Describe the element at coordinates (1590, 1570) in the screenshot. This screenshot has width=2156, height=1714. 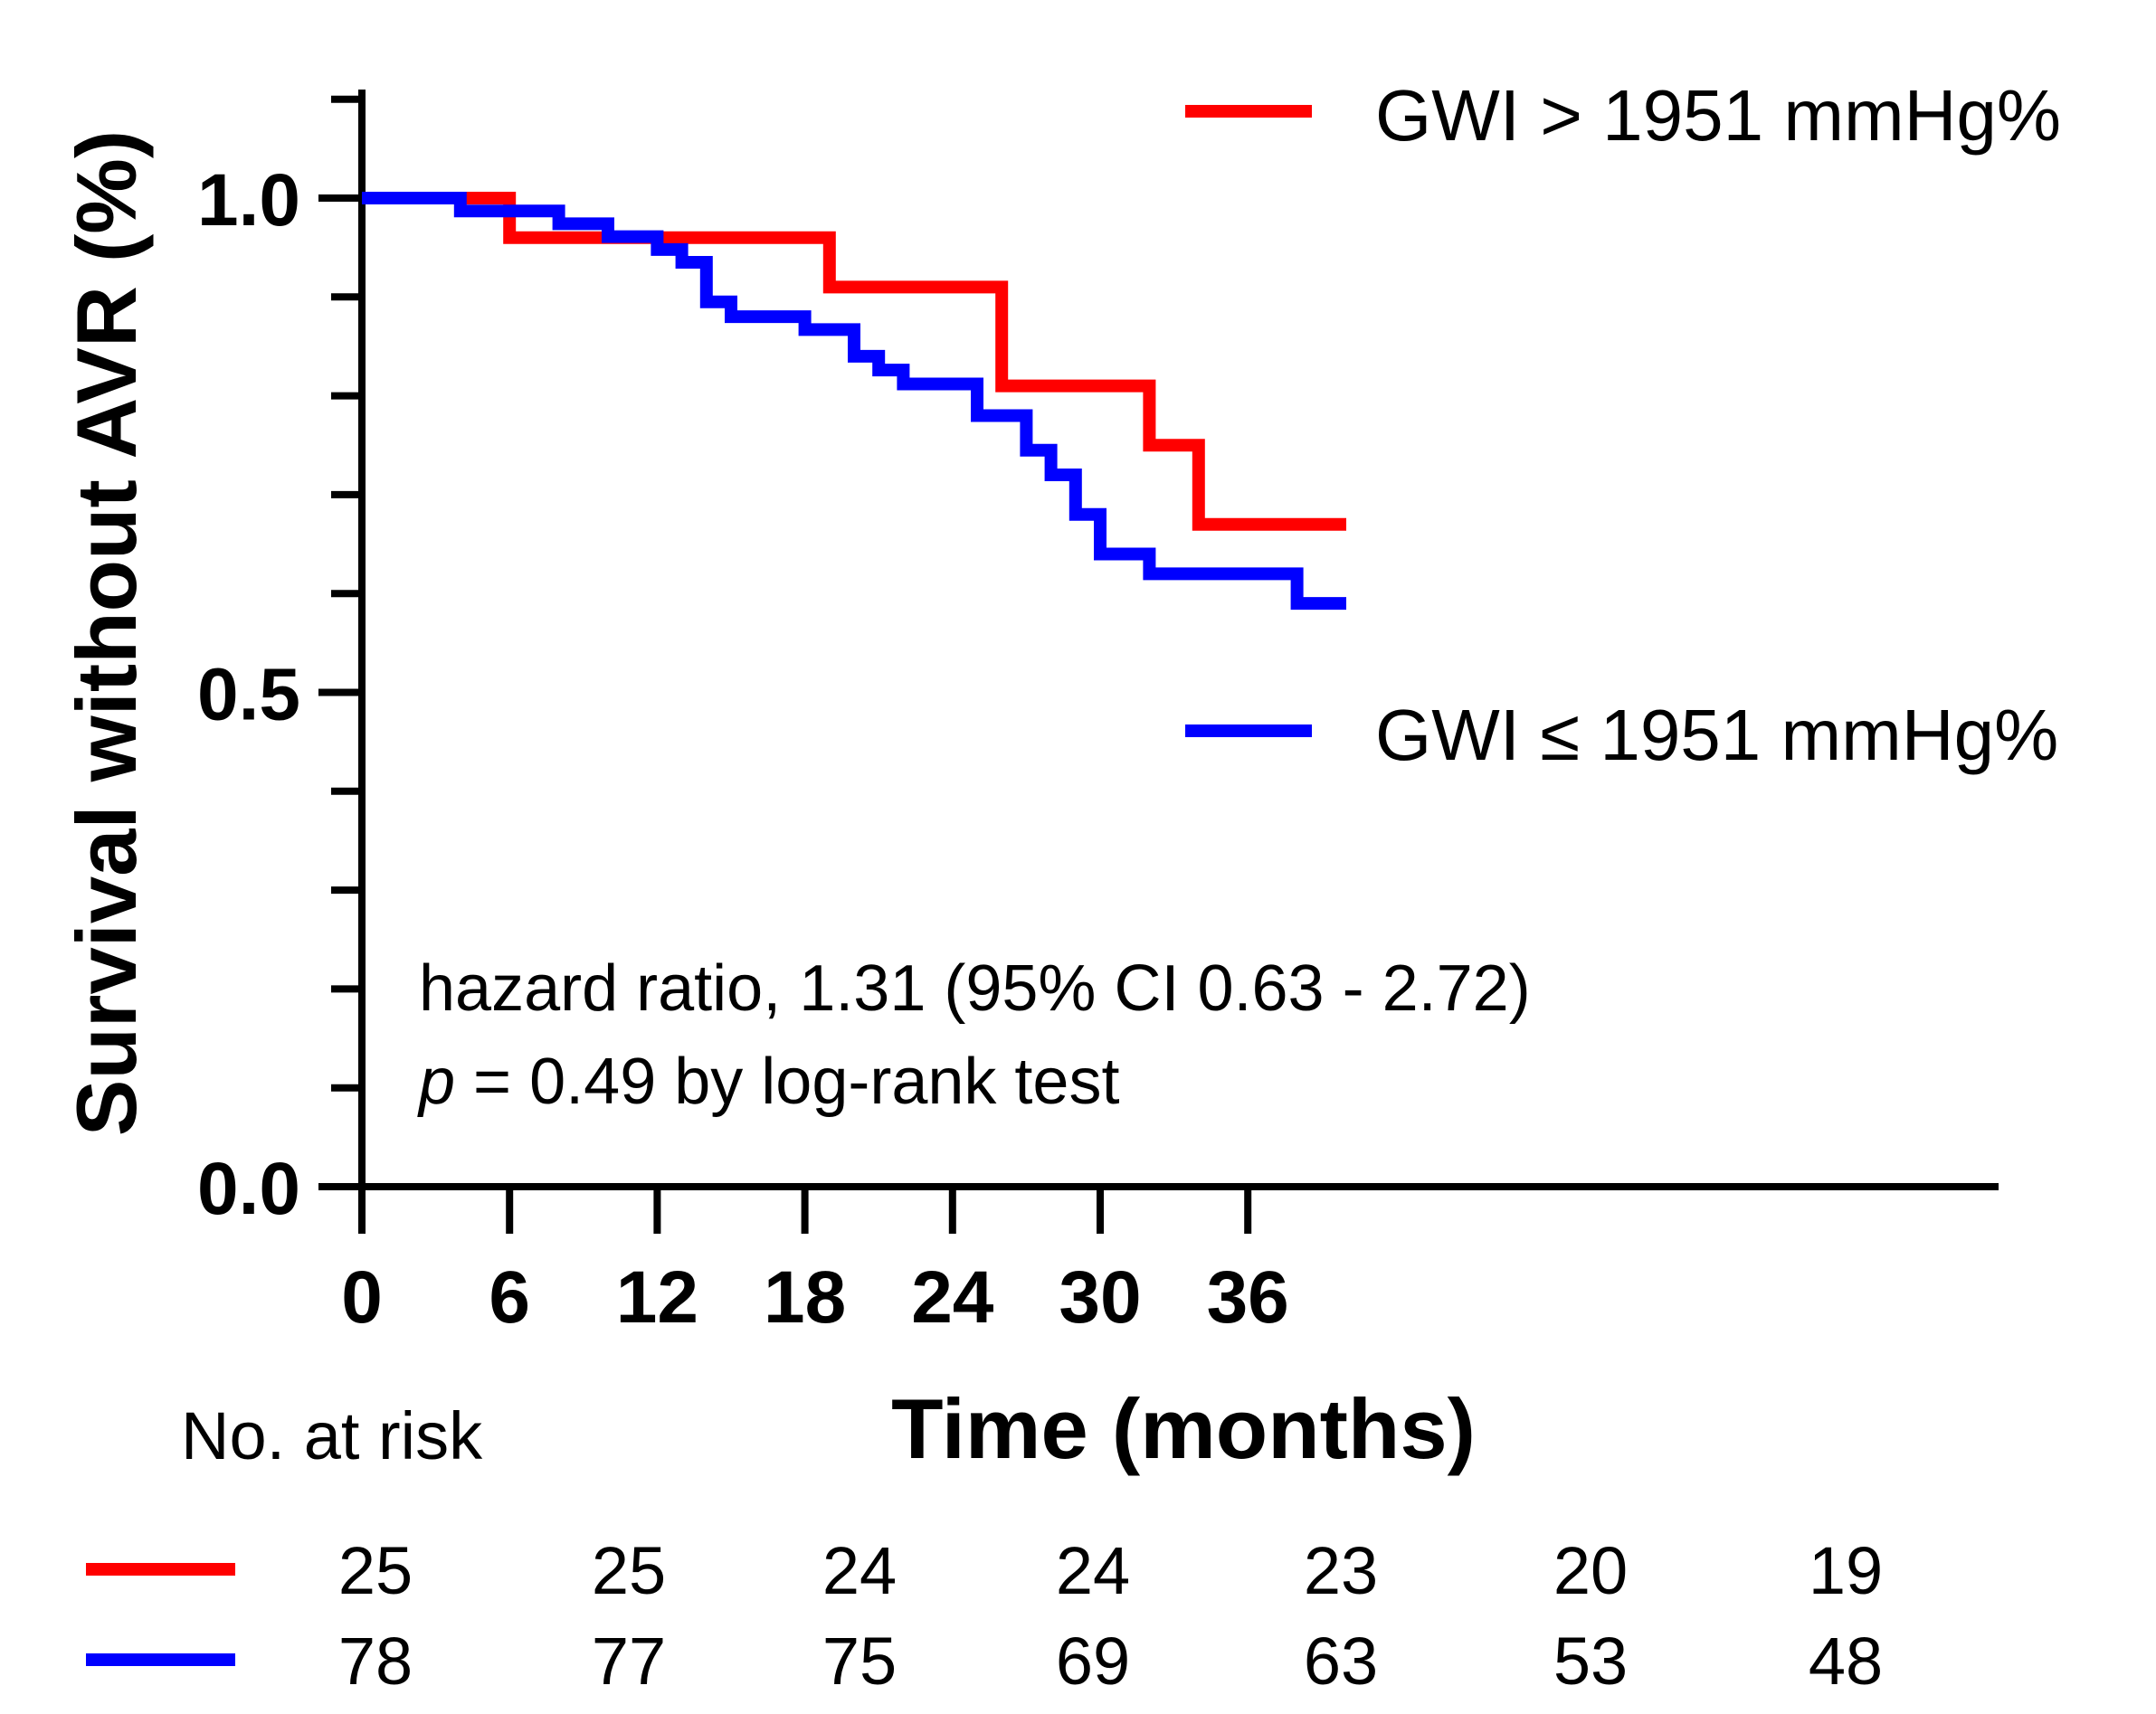
I see `risk-value: 20` at that location.